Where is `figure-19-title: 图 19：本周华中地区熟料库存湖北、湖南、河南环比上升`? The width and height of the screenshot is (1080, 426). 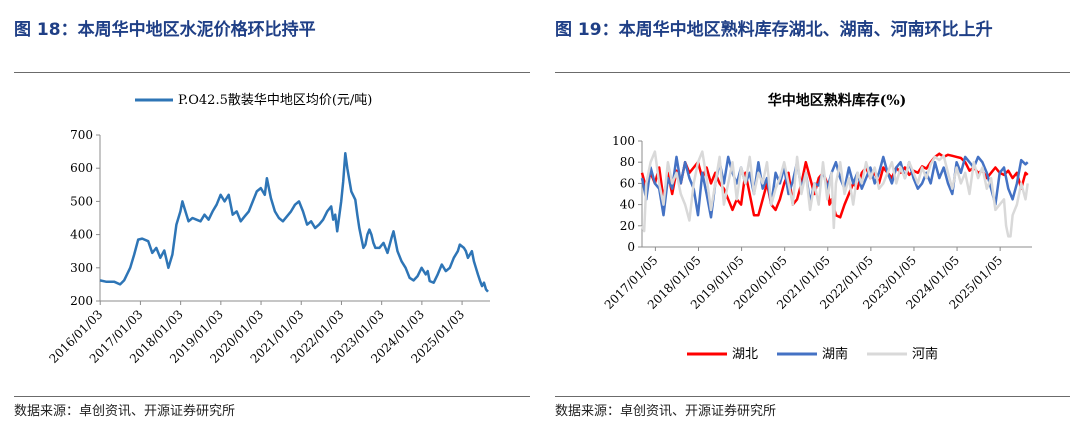 figure-19-title: 图 19：本周华中地区熟料库存湖北、湖南、河南环比上升 is located at coordinates (774, 30).